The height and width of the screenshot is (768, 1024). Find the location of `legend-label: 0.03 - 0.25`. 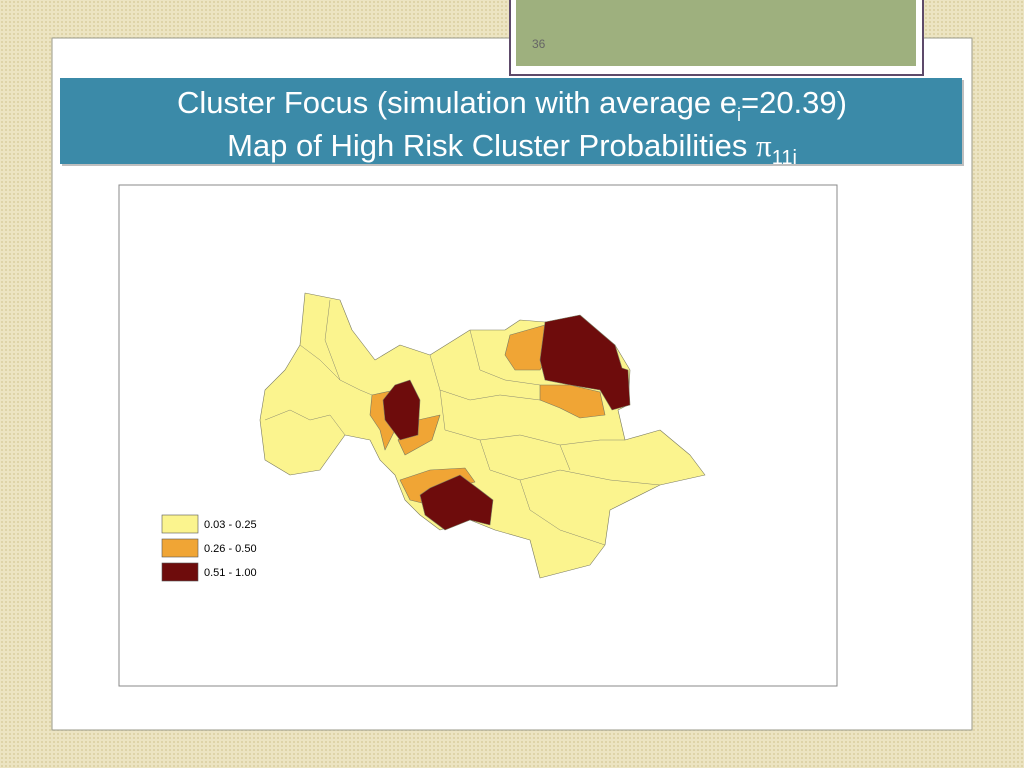

legend-label: 0.03 - 0.25 is located at coordinates (230, 525).